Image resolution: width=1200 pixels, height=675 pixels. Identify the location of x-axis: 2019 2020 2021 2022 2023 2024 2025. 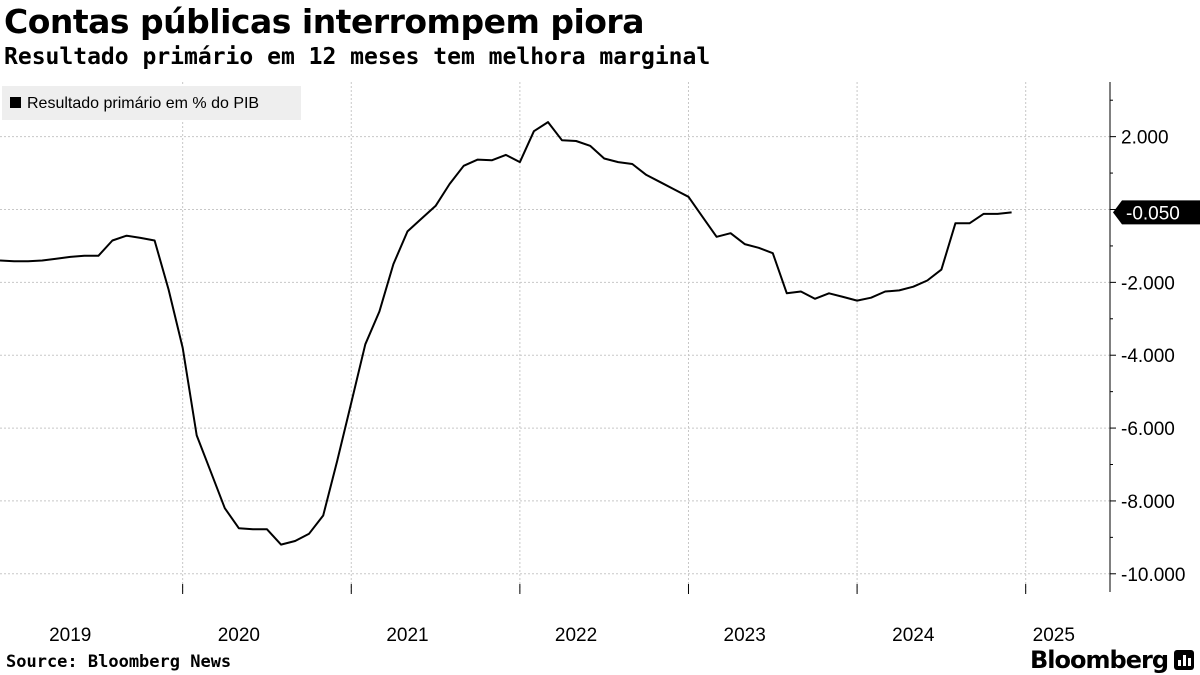
(562, 615).